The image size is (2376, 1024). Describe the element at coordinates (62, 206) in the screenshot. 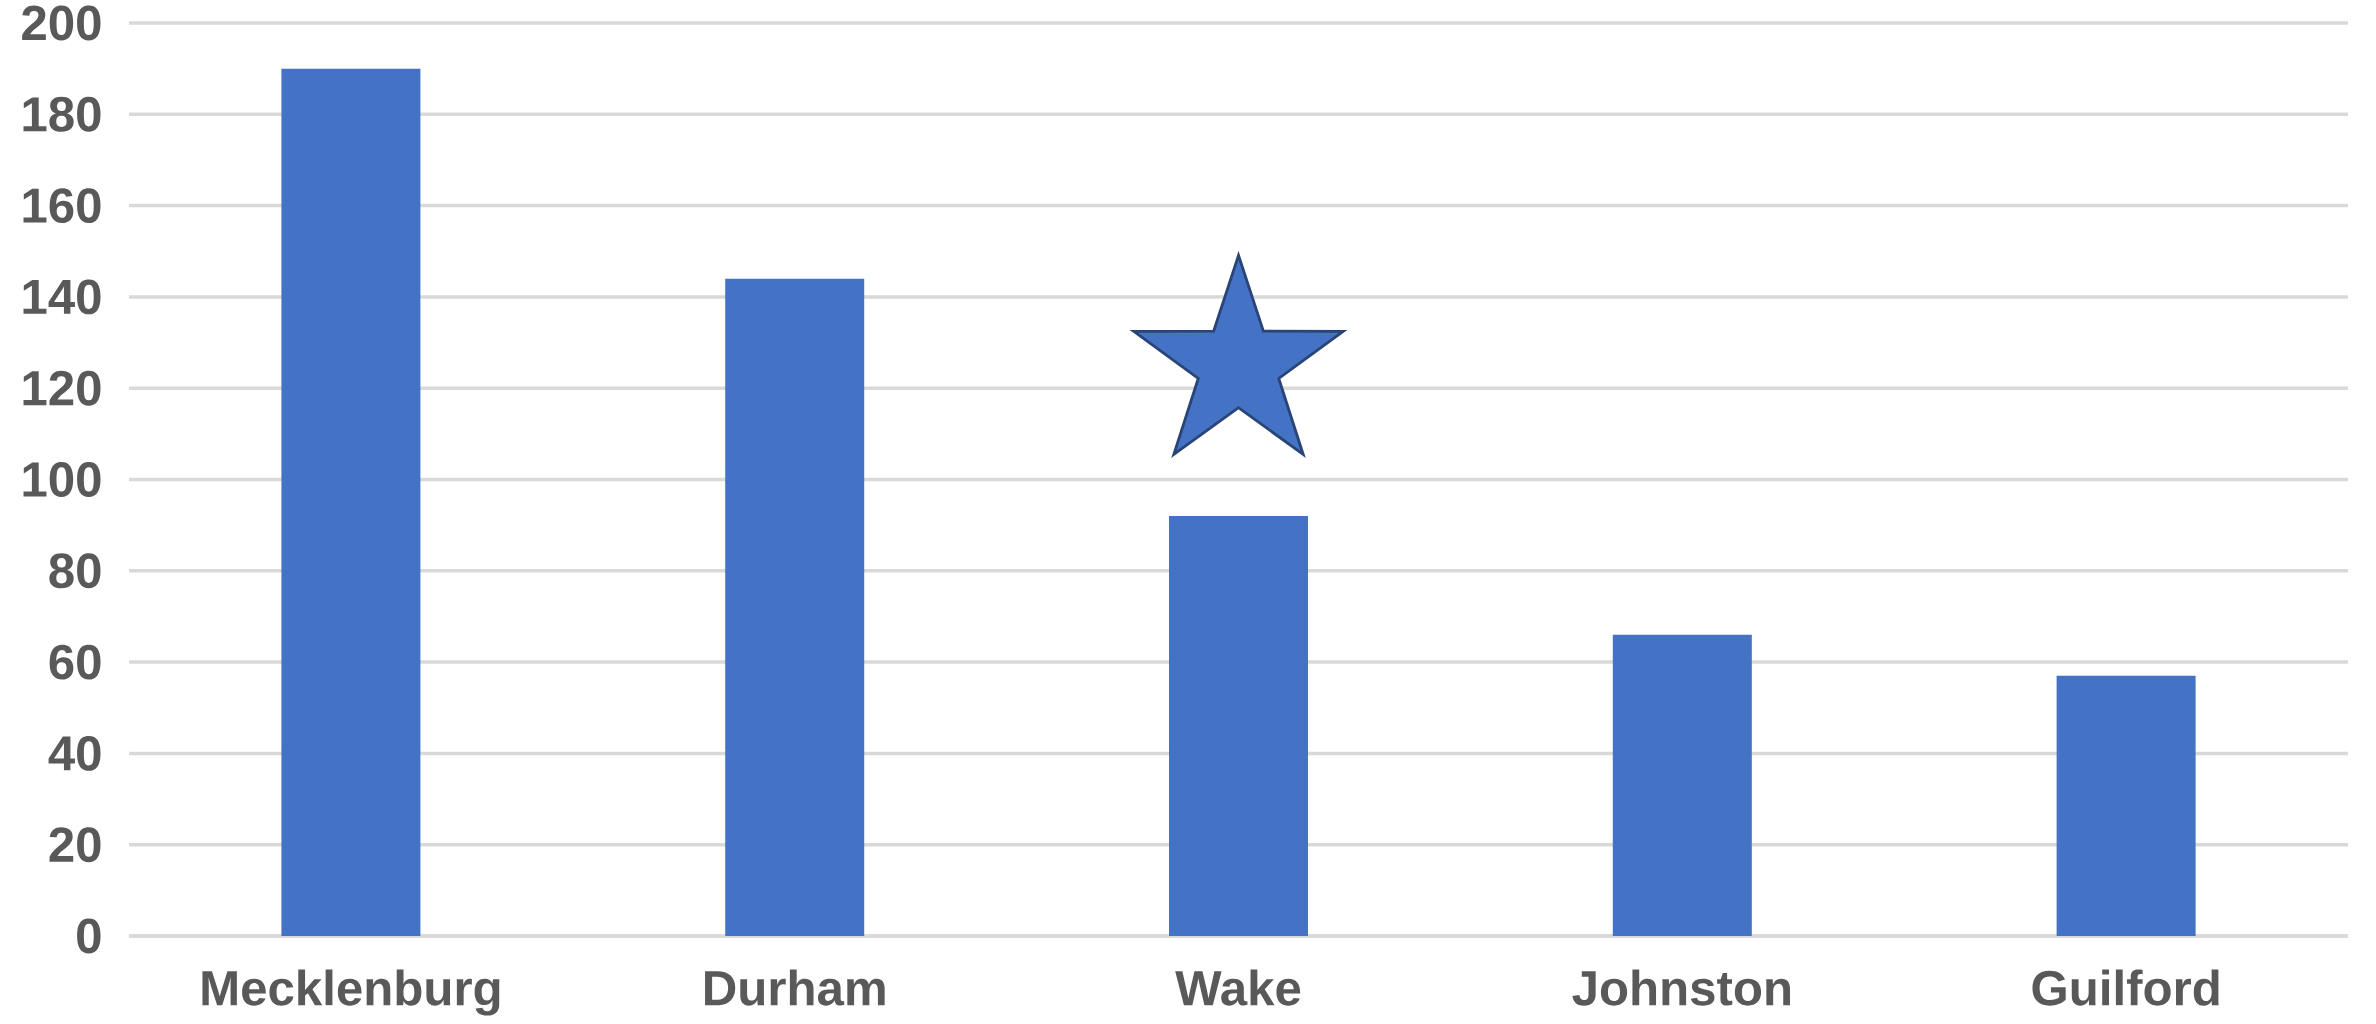

I see `y-tick-label: 160` at that location.